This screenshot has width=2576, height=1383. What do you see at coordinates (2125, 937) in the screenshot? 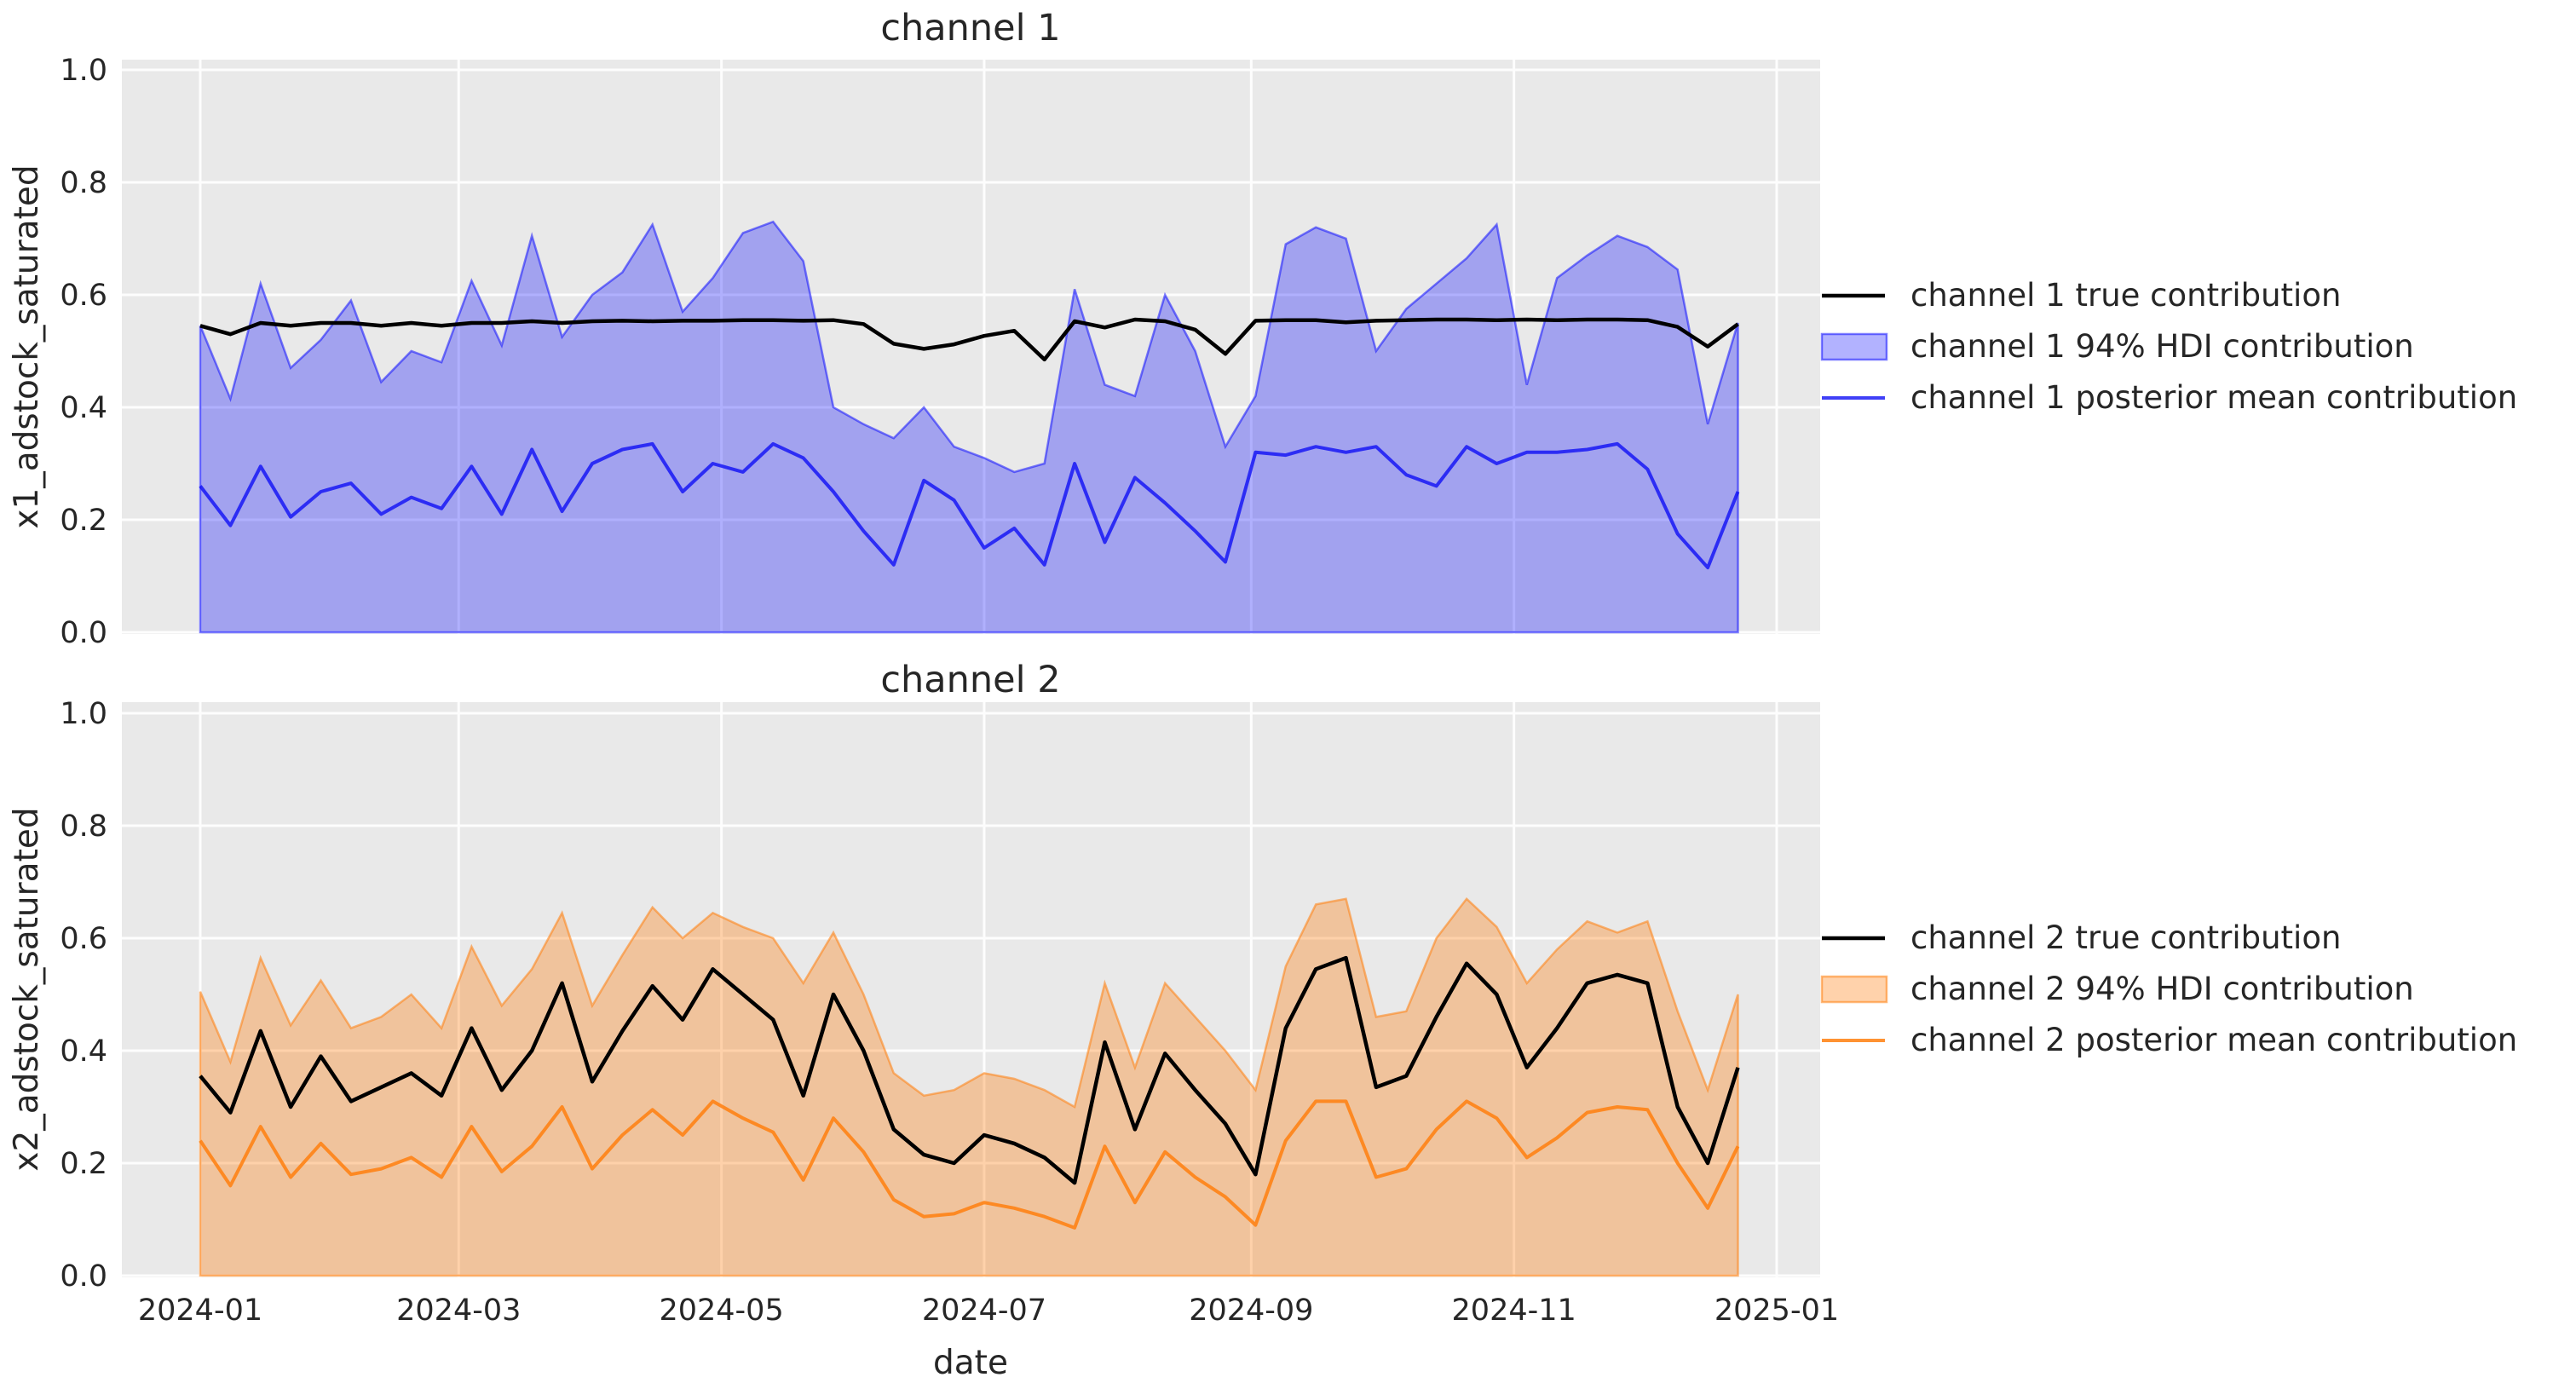
I see `legend-label: channel 2 true contribution` at bounding box center [2125, 937].